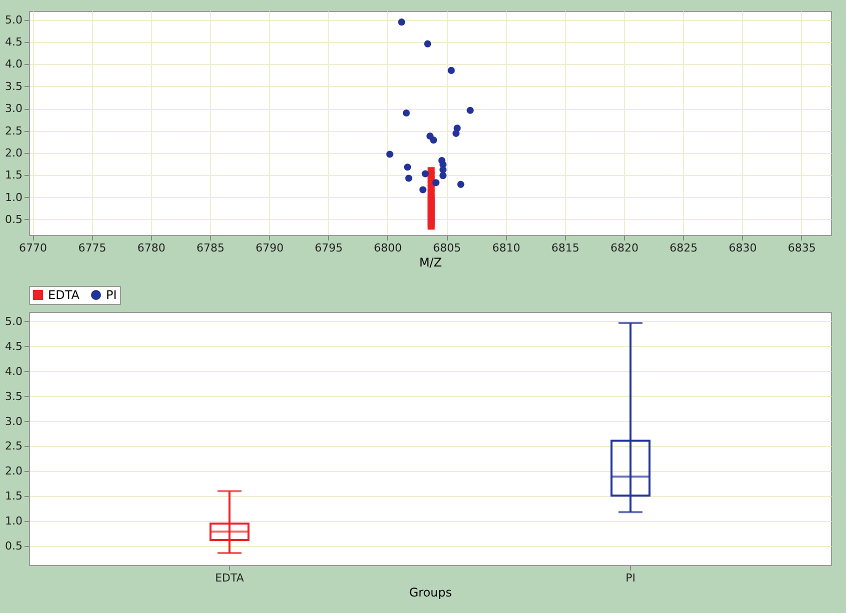 This screenshot has width=846, height=613. Describe the element at coordinates (624, 248) in the screenshot. I see `x-tick-label: 6820` at that location.